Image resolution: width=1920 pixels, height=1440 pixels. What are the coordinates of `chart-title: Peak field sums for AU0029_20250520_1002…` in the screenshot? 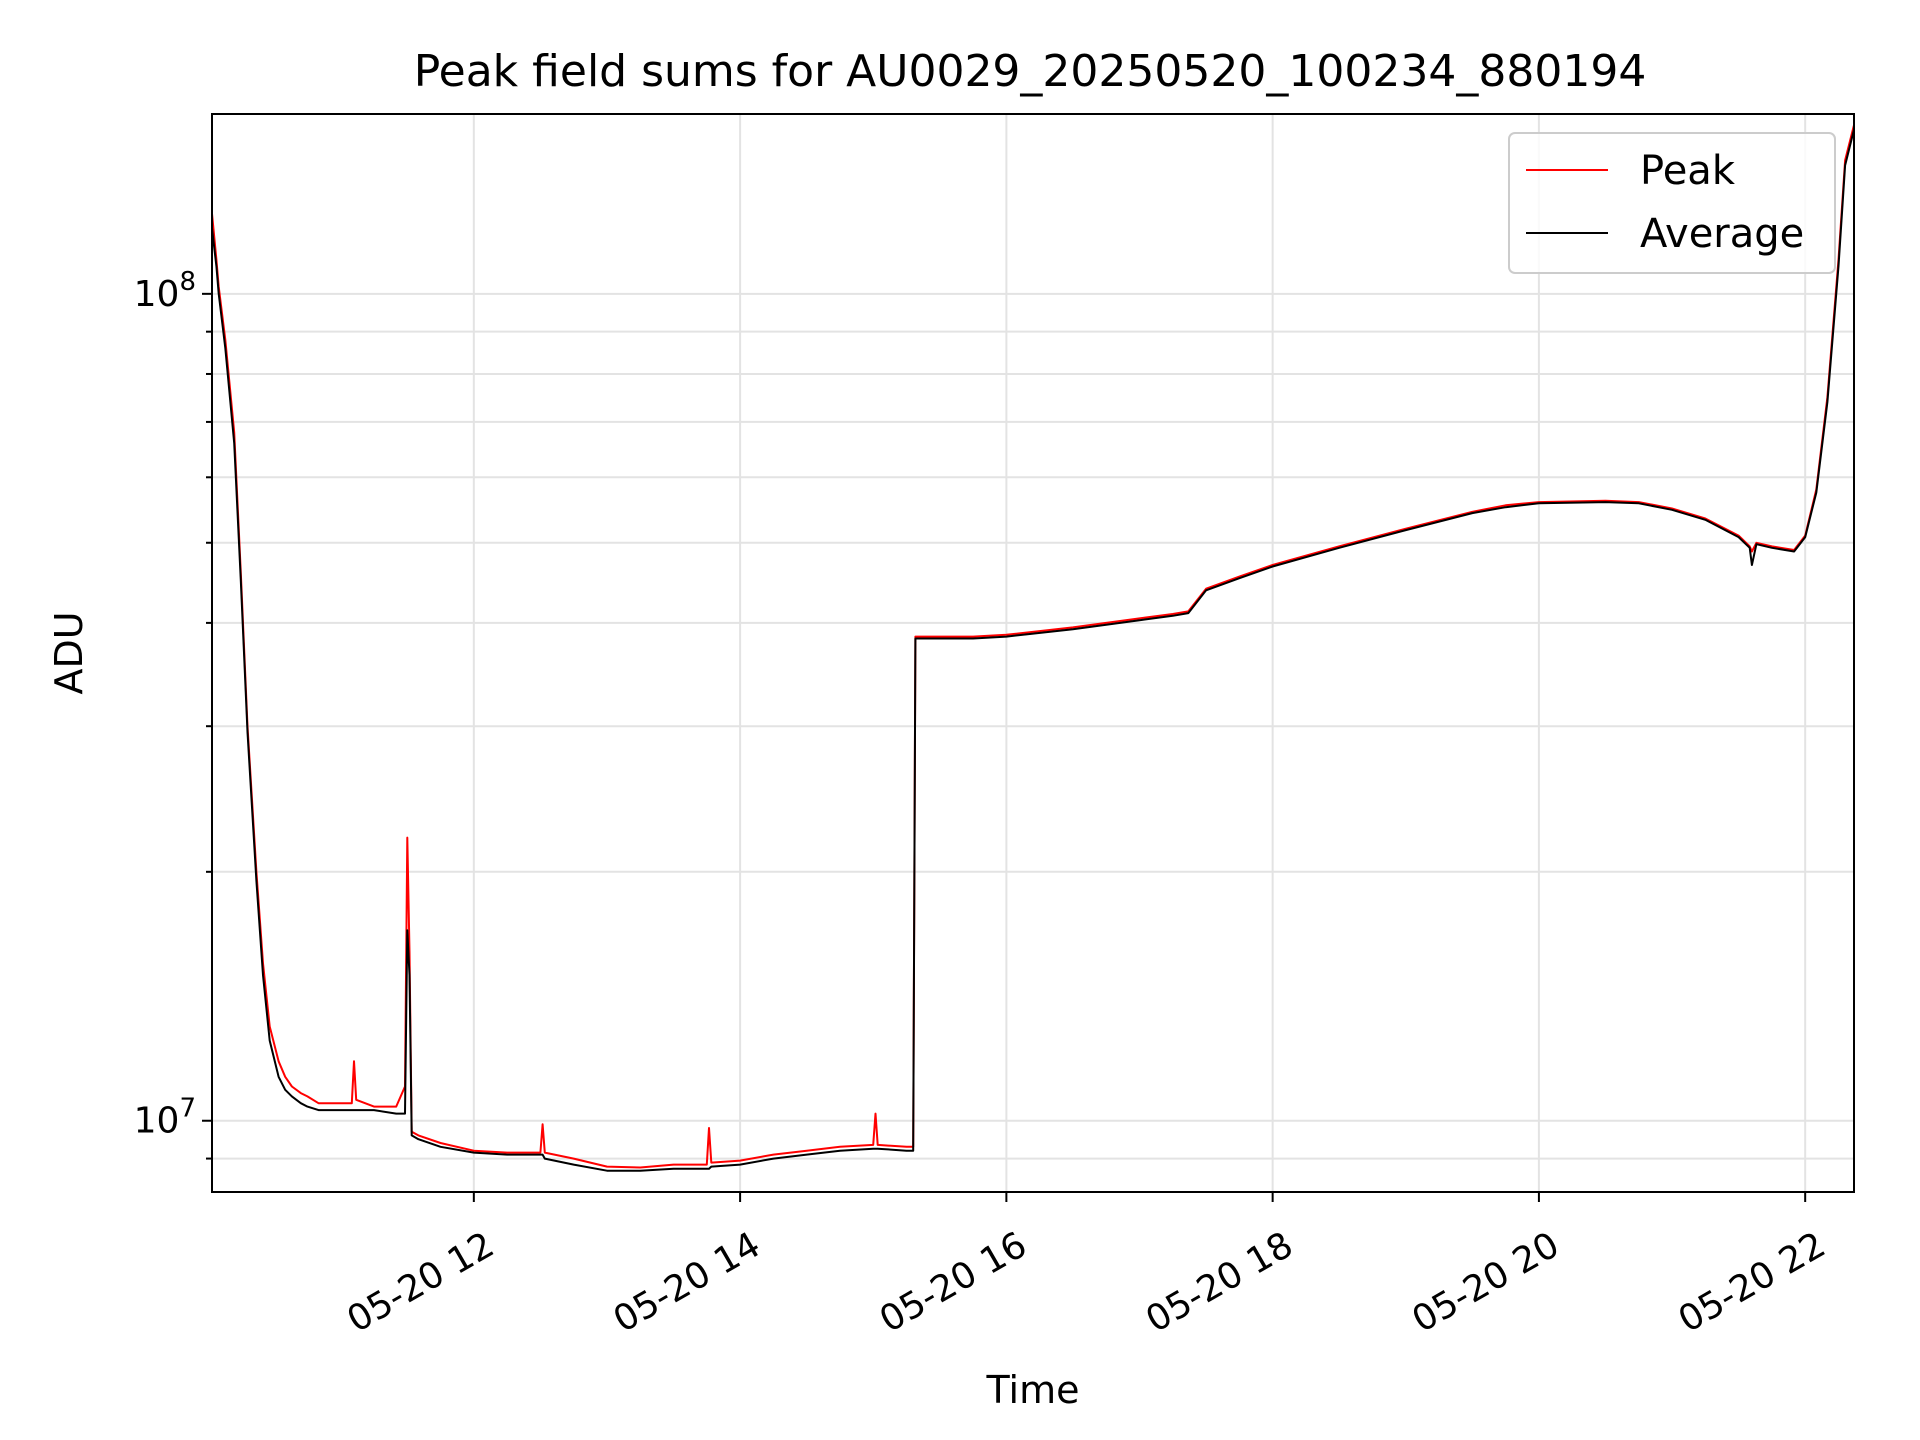 It's located at (1030, 71).